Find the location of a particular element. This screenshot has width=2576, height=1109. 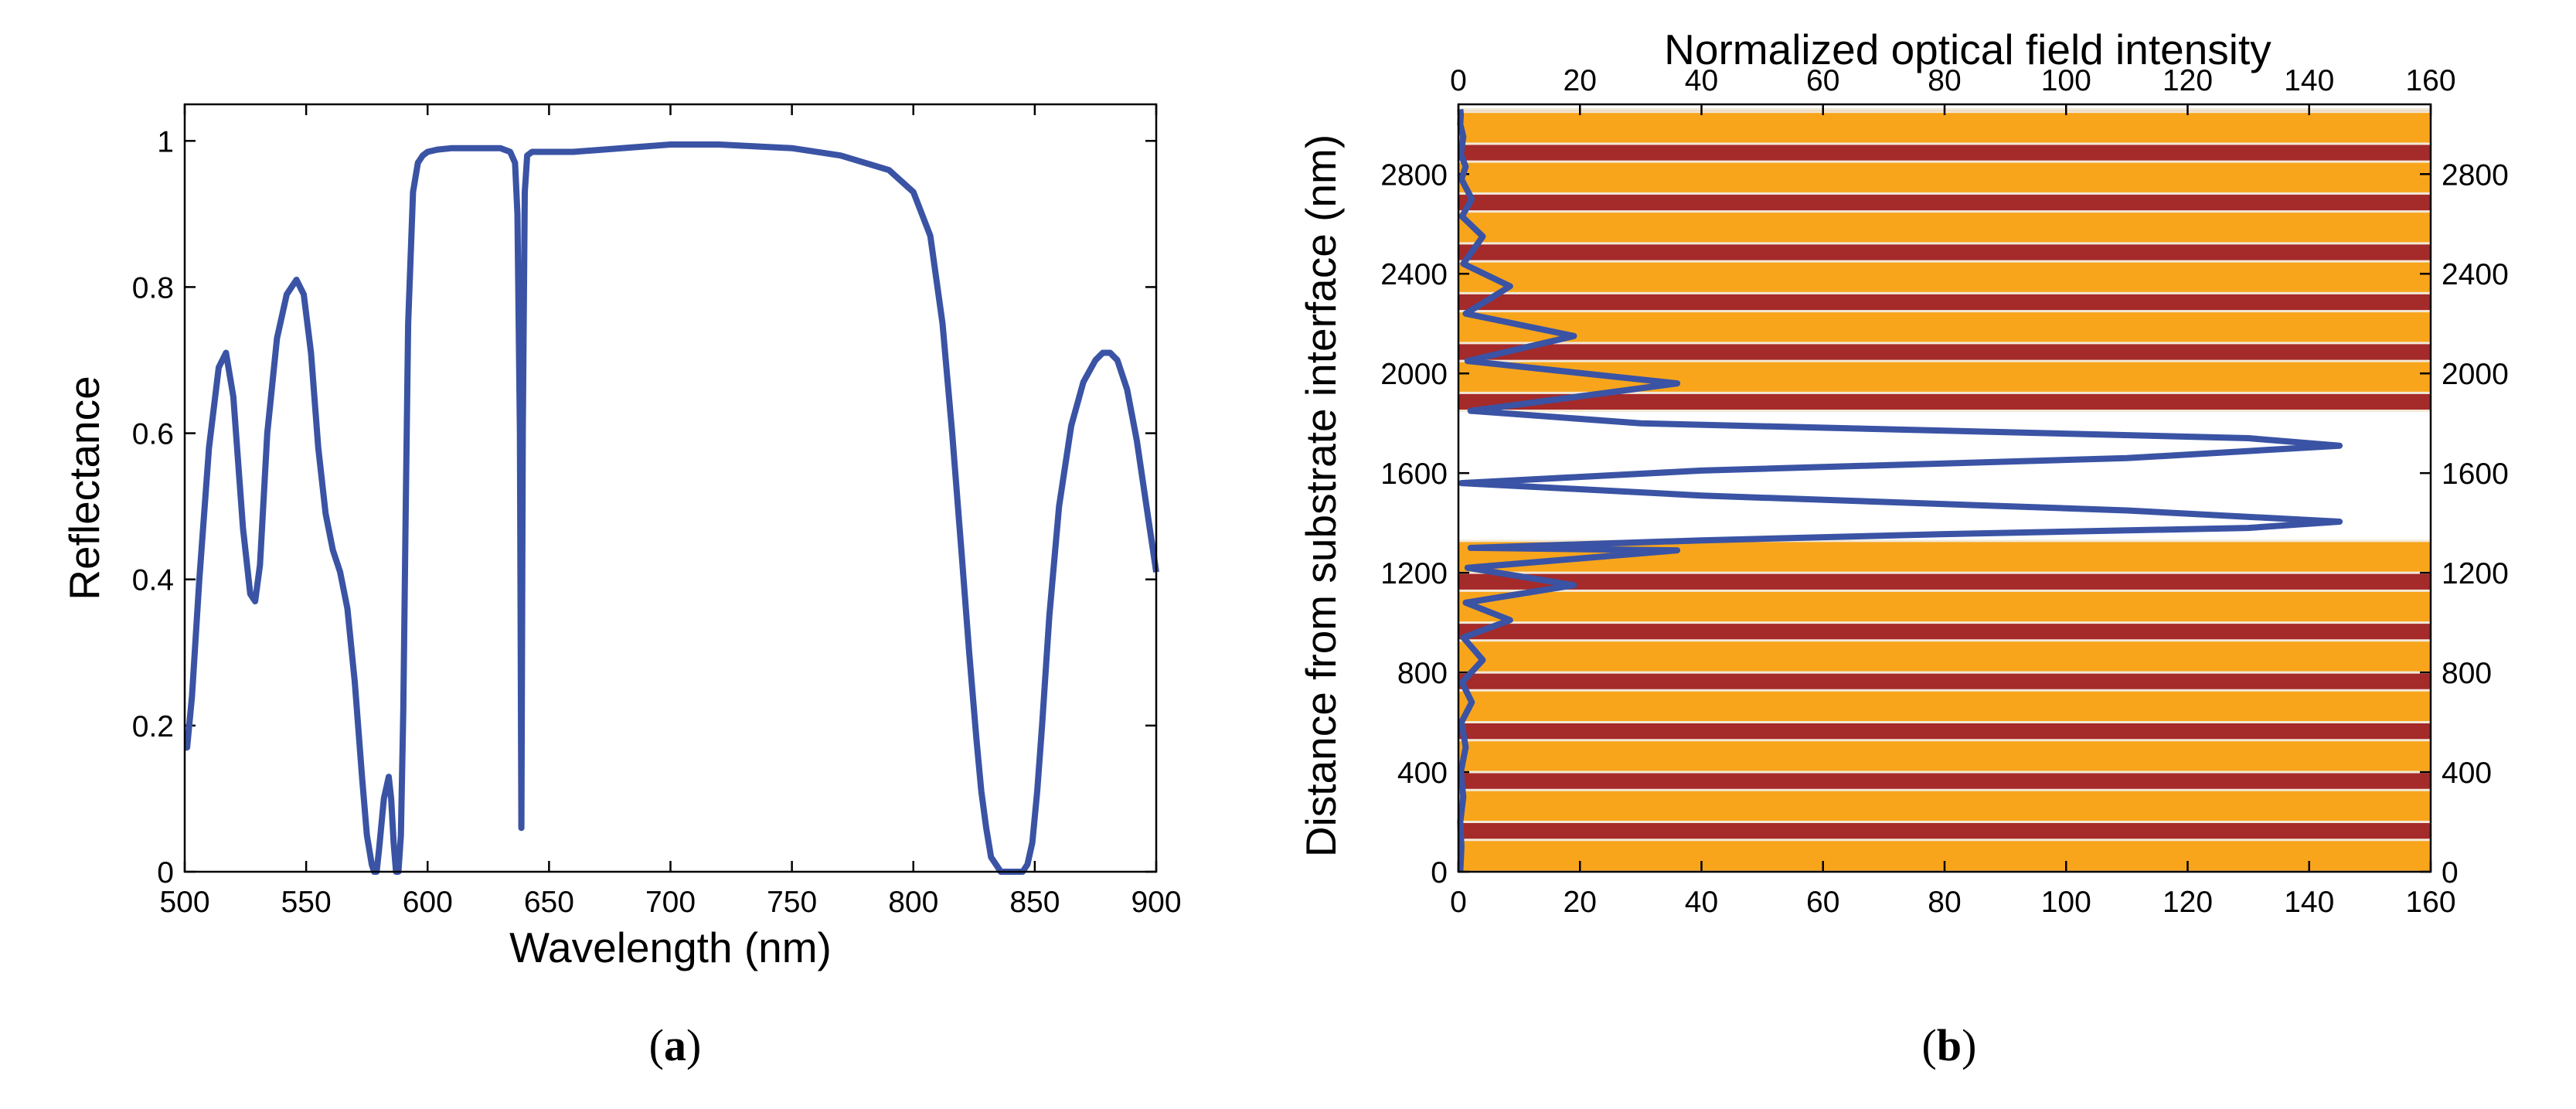

field-x-tick-label-bottom: 0 is located at coordinates (1458, 902).